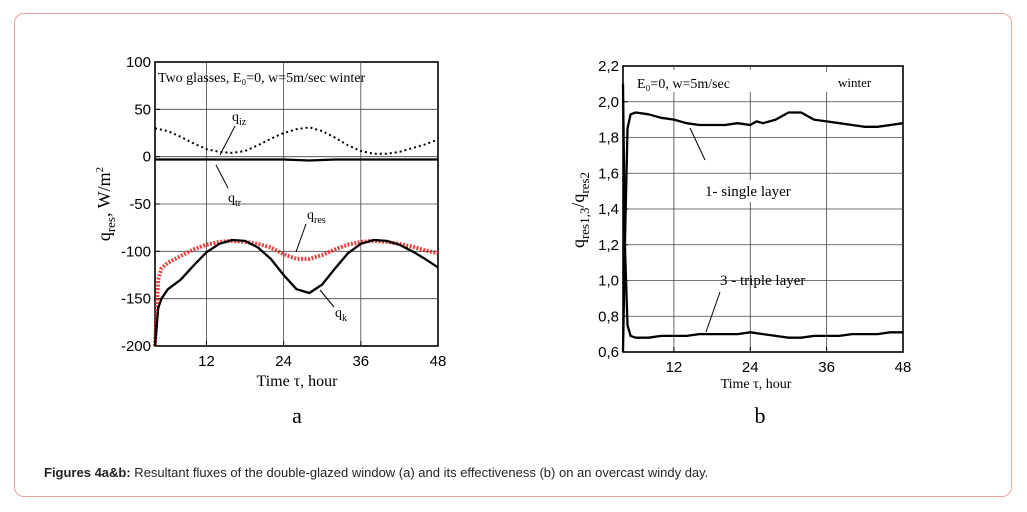  Describe the element at coordinates (713, 312) in the screenshot. I see `leader-triple` at that location.